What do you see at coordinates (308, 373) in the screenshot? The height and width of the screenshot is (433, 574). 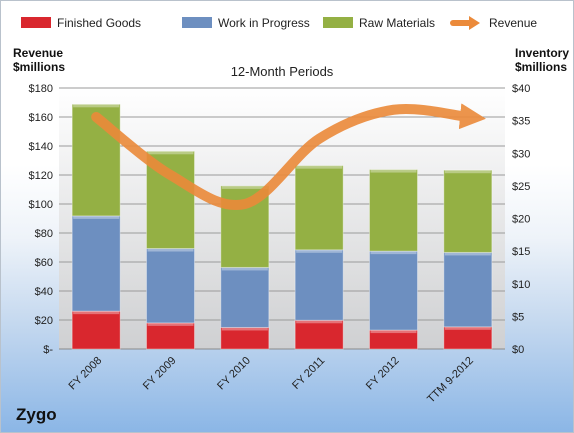 I see `x-tick-label: FY 2011` at bounding box center [308, 373].